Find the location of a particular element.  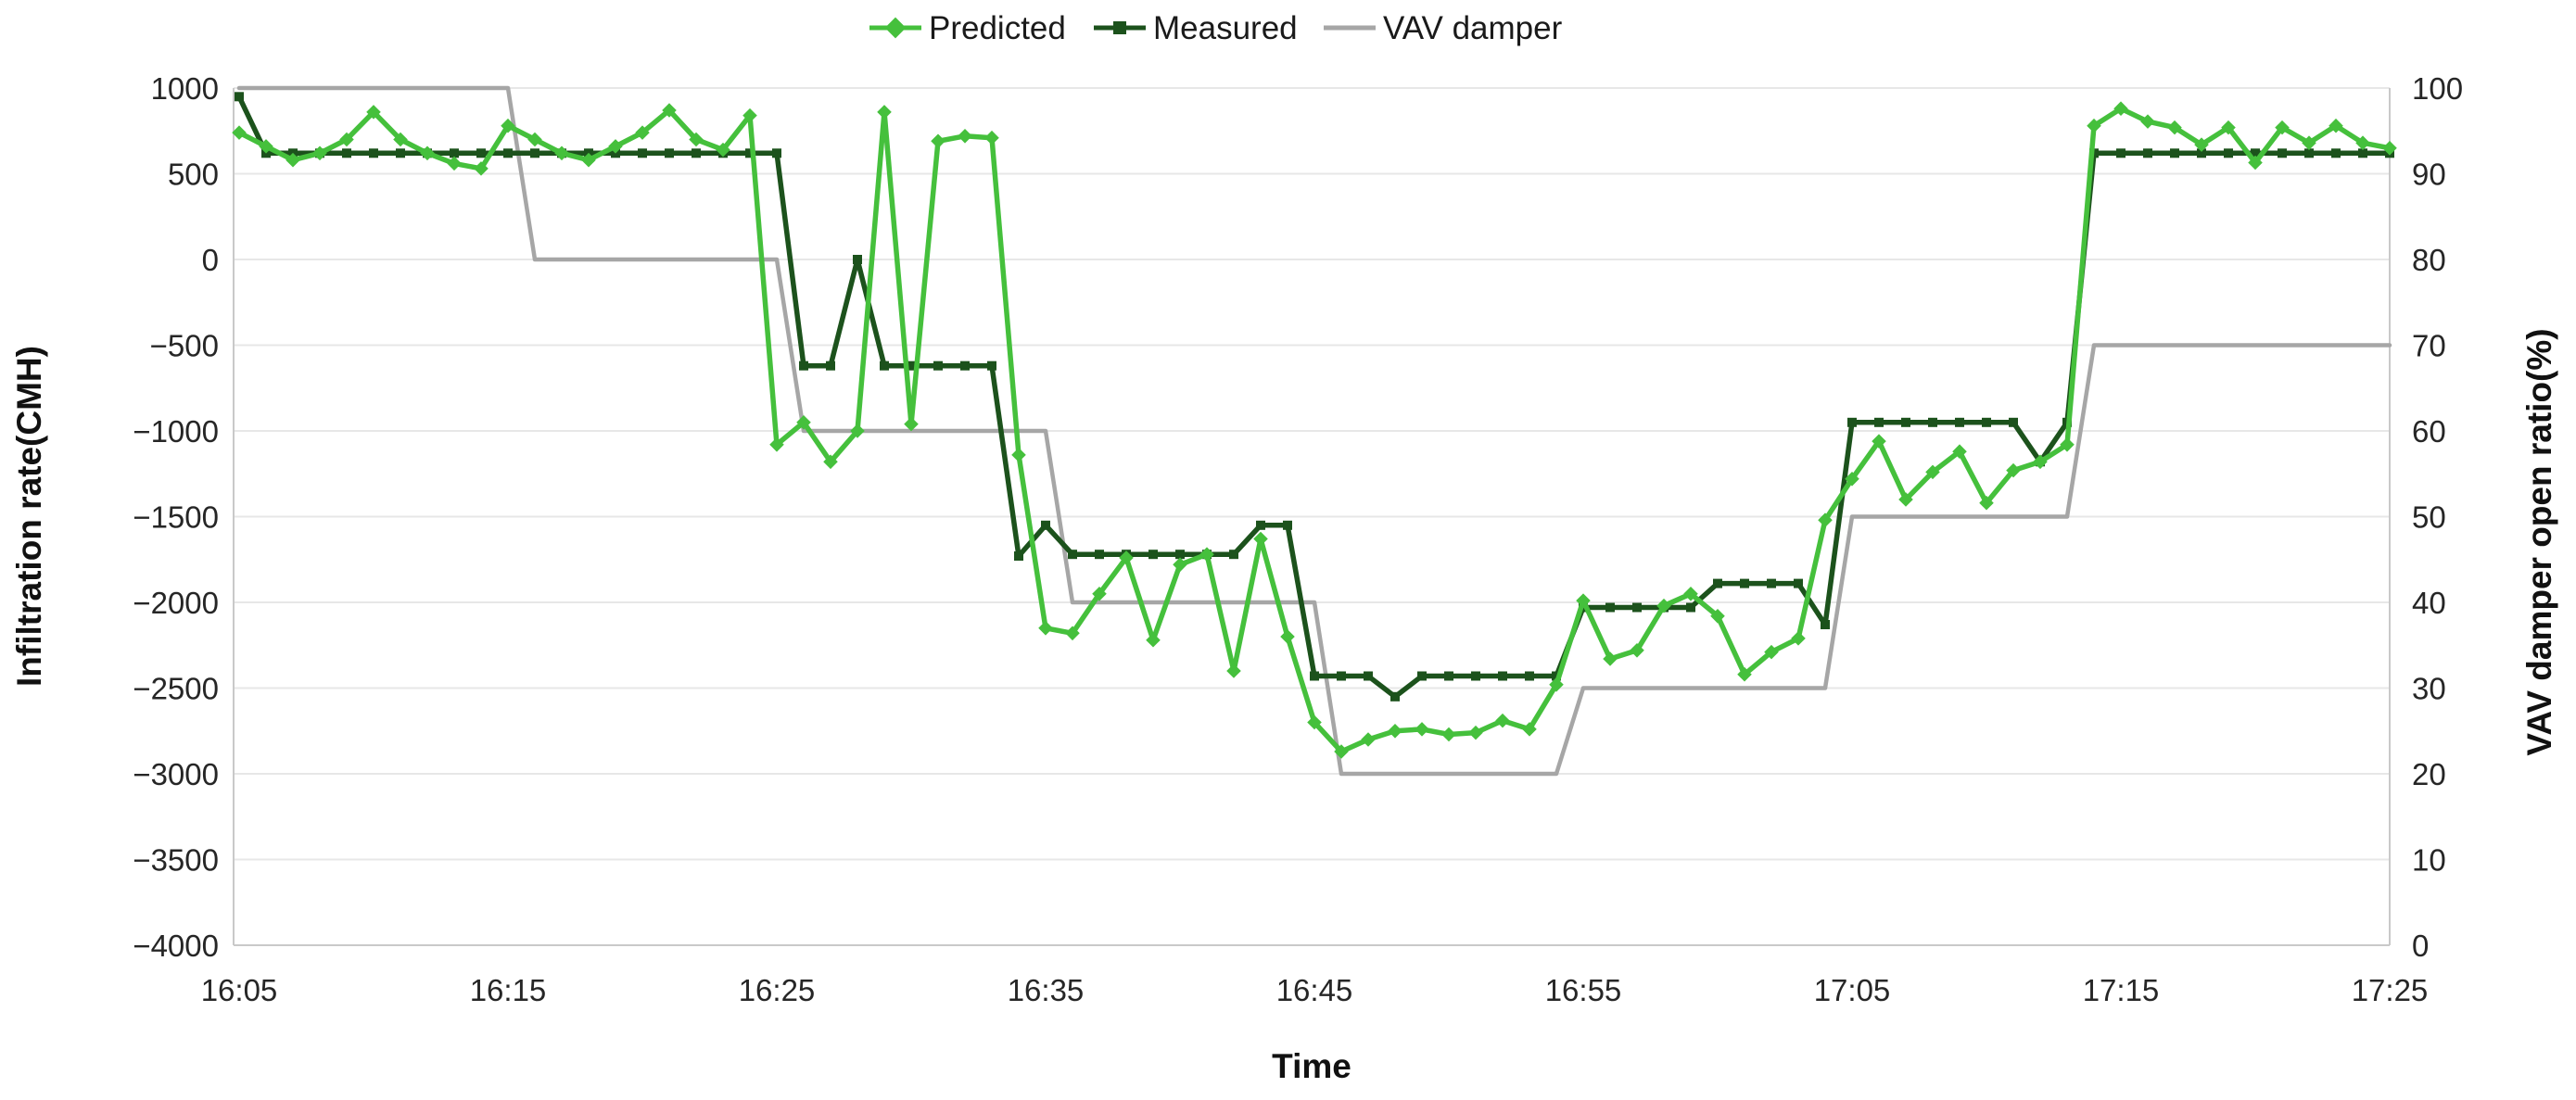

svg-text: 20 is located at coordinates (2429, 774).